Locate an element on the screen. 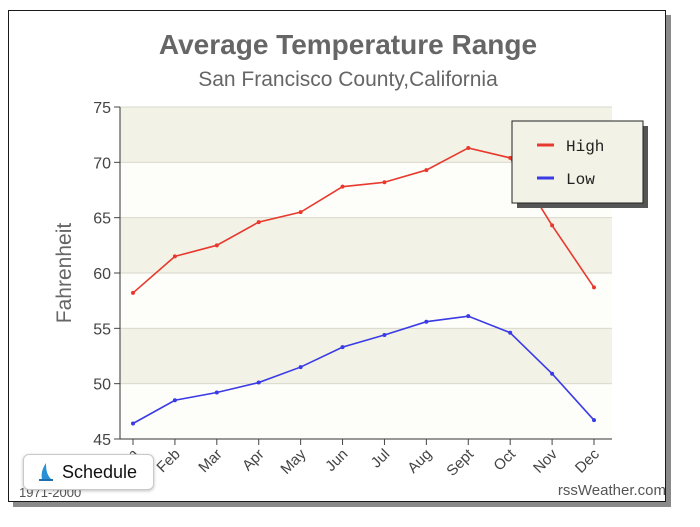  x-tick-label: Aug is located at coordinates (419, 461).